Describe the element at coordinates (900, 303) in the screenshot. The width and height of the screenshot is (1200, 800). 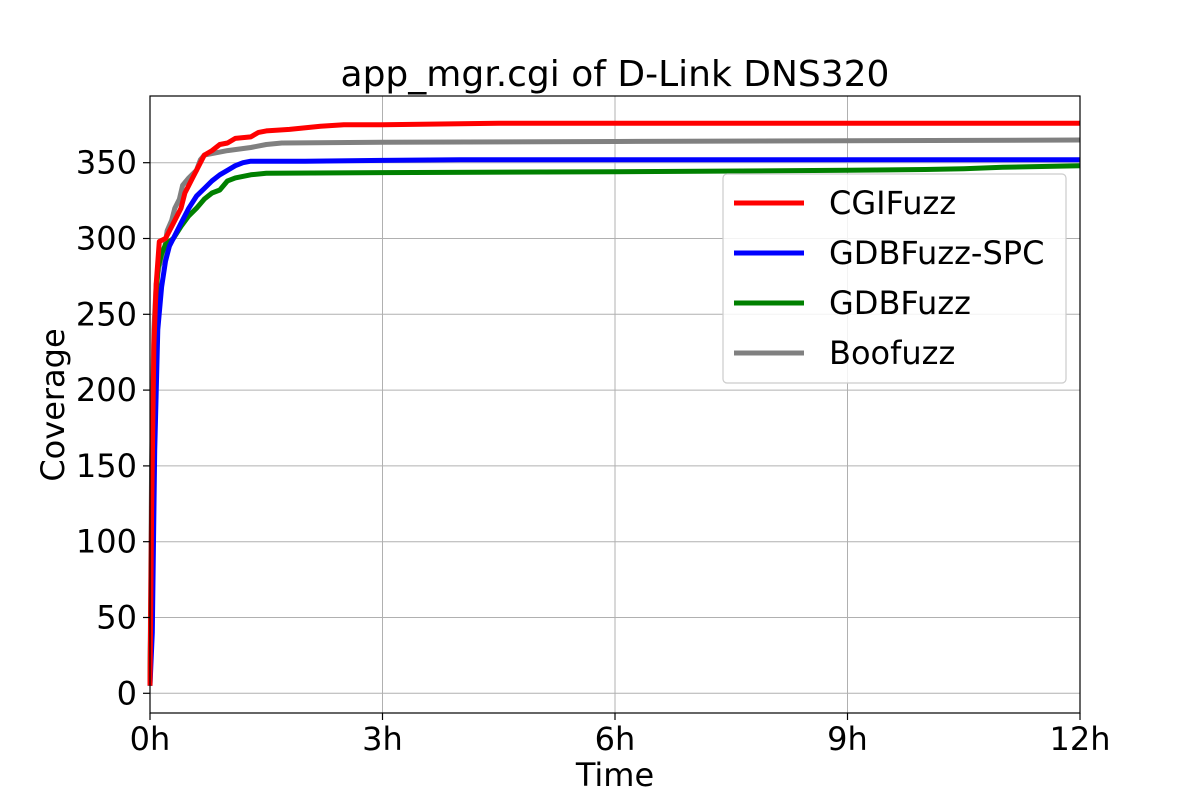
I see `legend-label-gdbfuzz: GDBFuzz` at that location.